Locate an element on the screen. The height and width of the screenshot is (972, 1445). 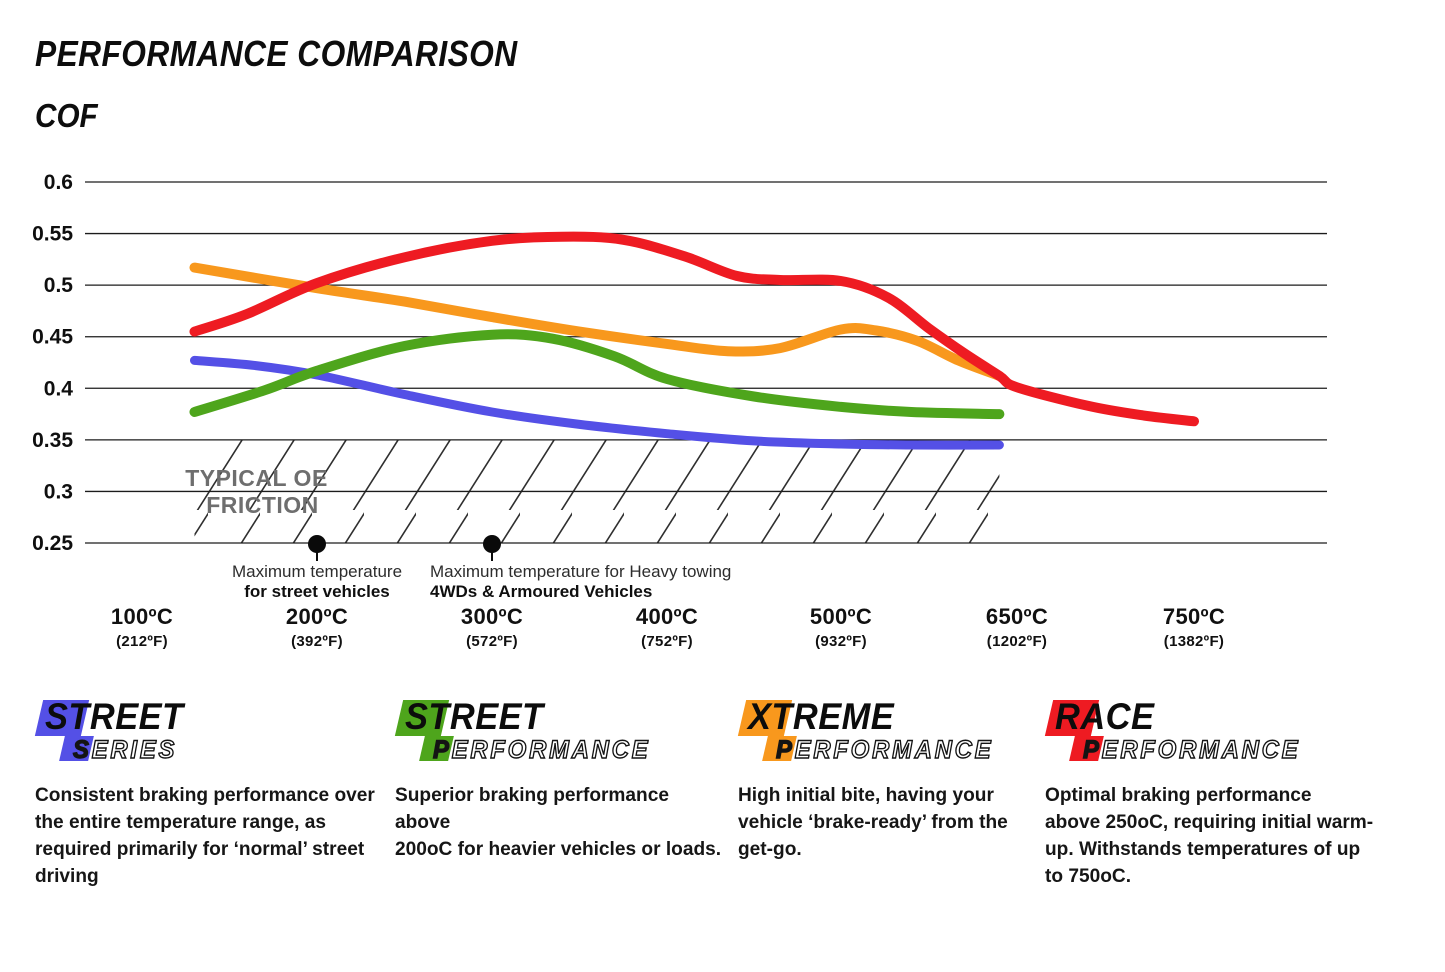
y-tick-label: 0.35 is located at coordinates (52, 440).